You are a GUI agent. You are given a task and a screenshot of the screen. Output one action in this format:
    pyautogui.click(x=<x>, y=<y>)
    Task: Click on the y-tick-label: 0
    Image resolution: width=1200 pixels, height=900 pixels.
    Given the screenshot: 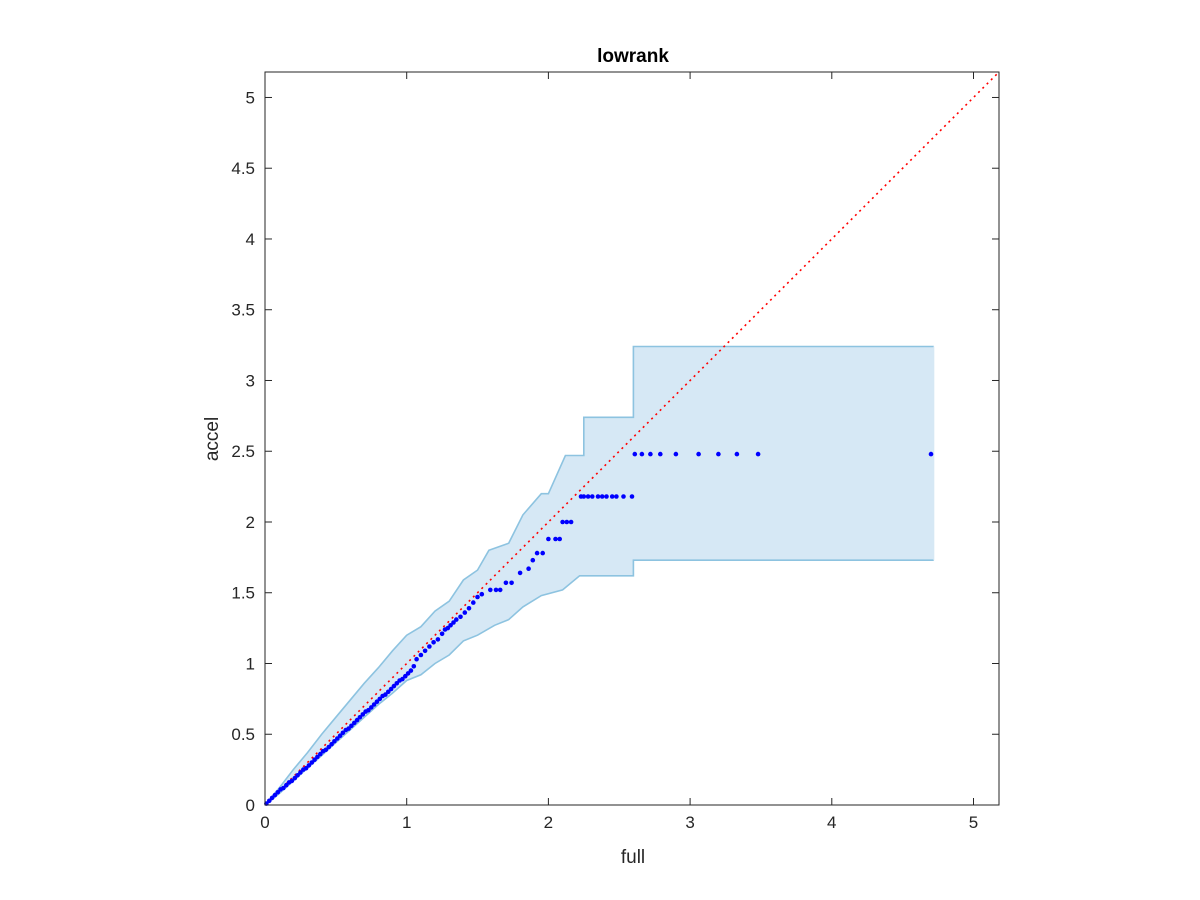 What is the action you would take?
    pyautogui.click(x=250, y=805)
    